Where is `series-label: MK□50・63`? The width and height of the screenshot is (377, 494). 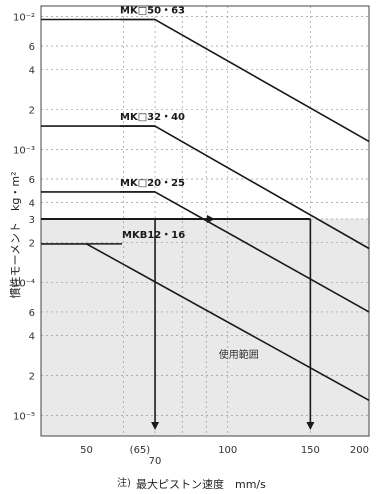 series-label: MK□50・63 is located at coordinates (152, 10).